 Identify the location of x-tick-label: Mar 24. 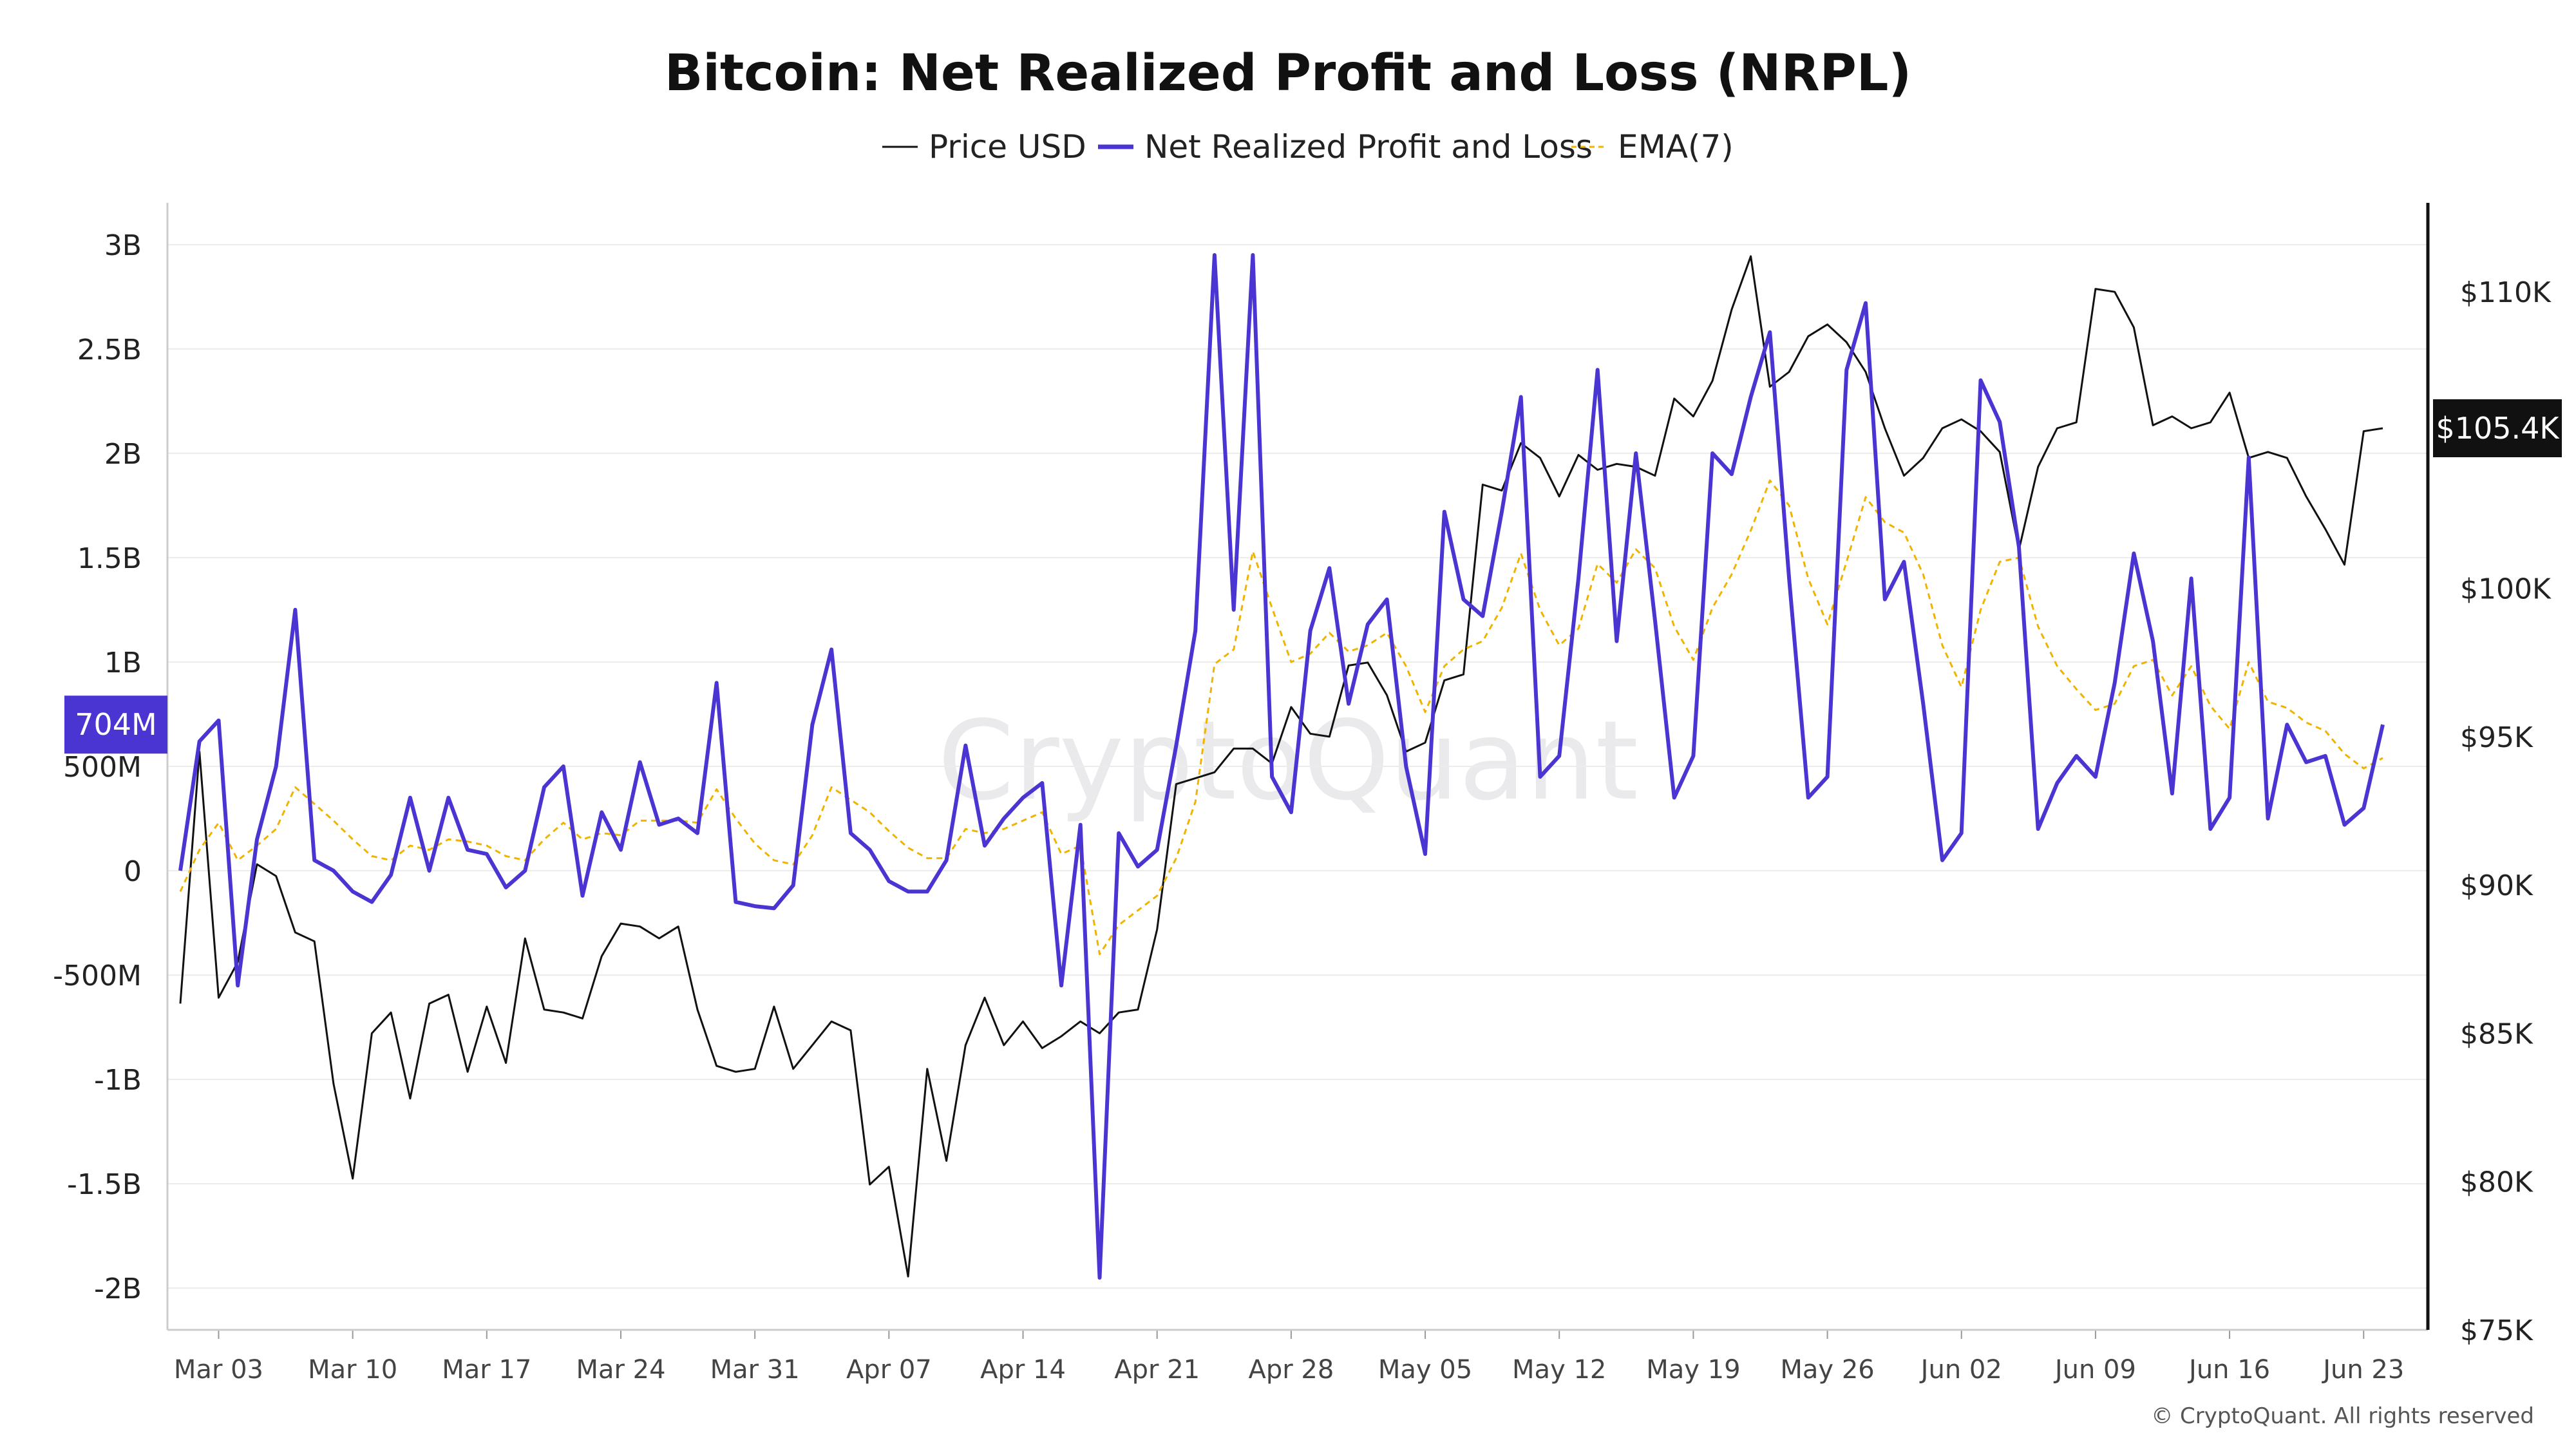
(620, 1370).